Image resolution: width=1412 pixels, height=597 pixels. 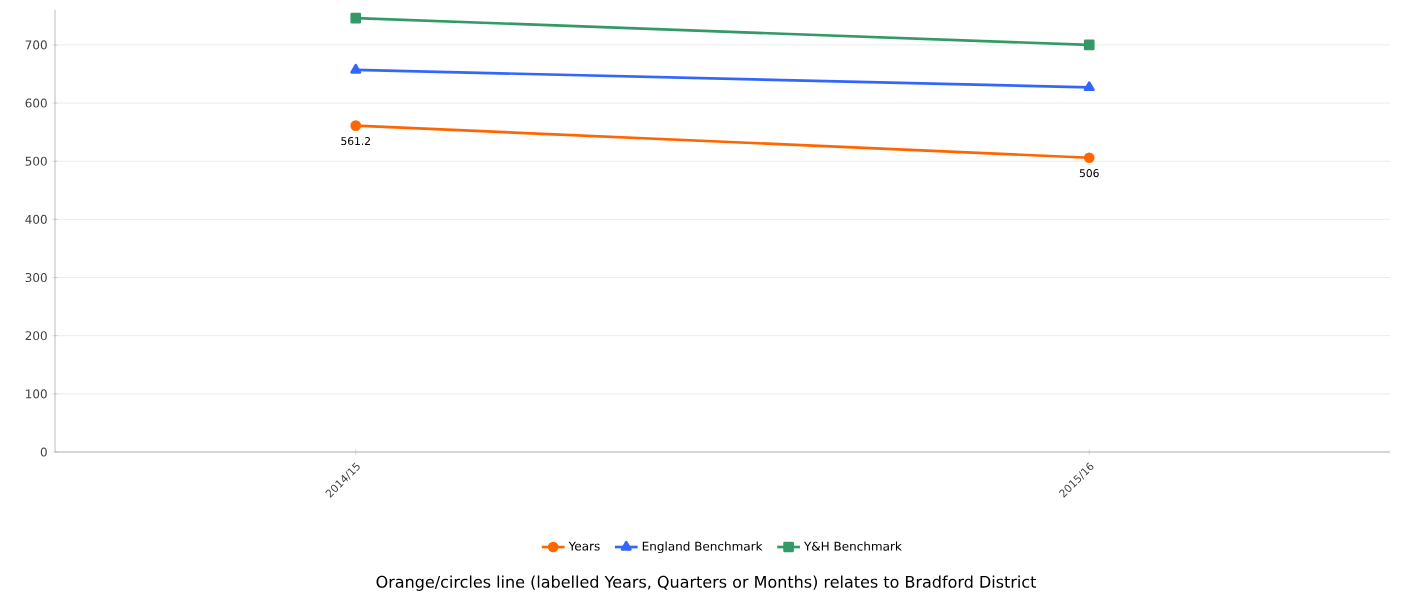 I want to click on y-tick-label: 700, so click(x=36, y=45).